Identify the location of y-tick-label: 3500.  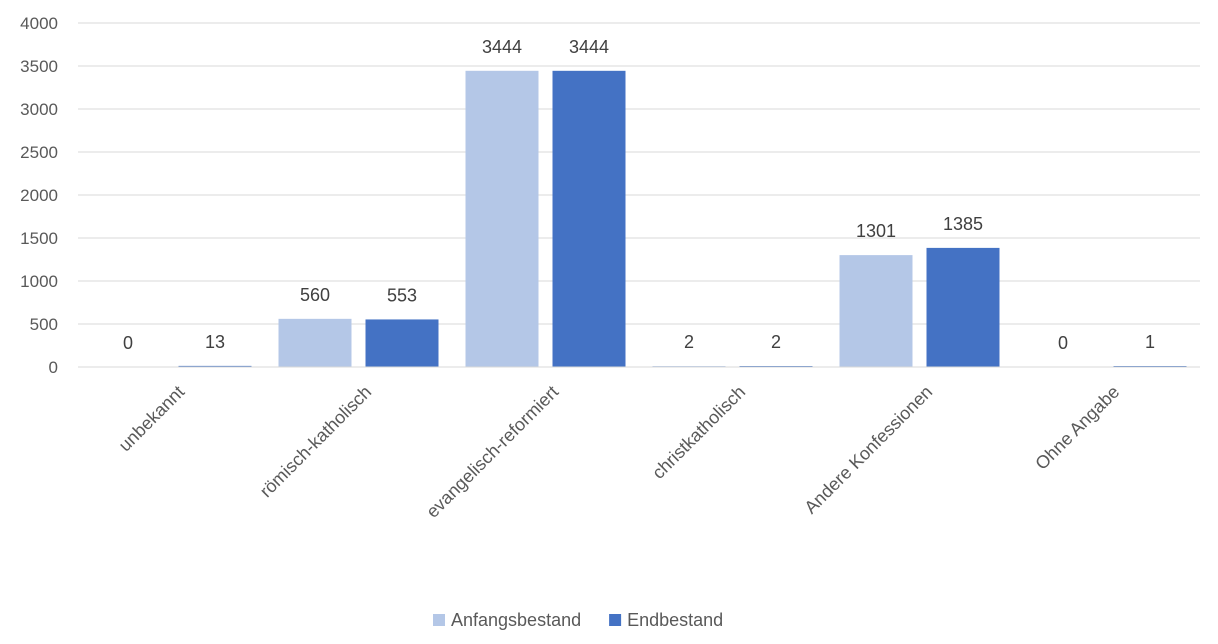
(39, 66).